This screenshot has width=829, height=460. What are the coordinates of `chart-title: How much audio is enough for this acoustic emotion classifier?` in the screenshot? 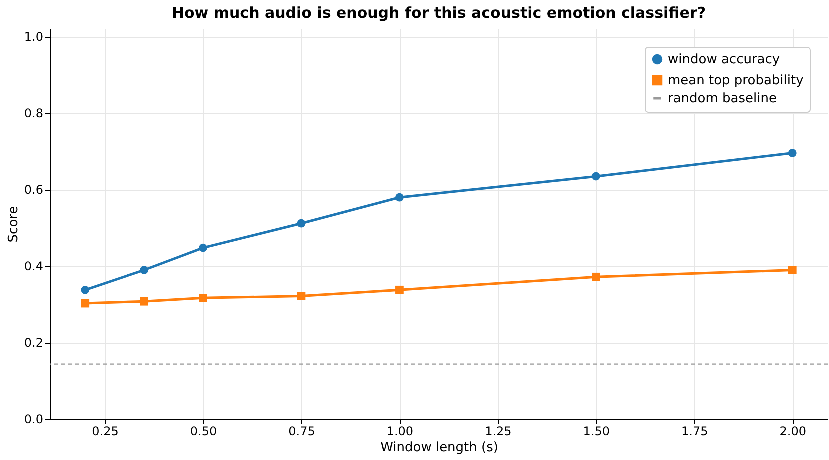 It's located at (439, 13).